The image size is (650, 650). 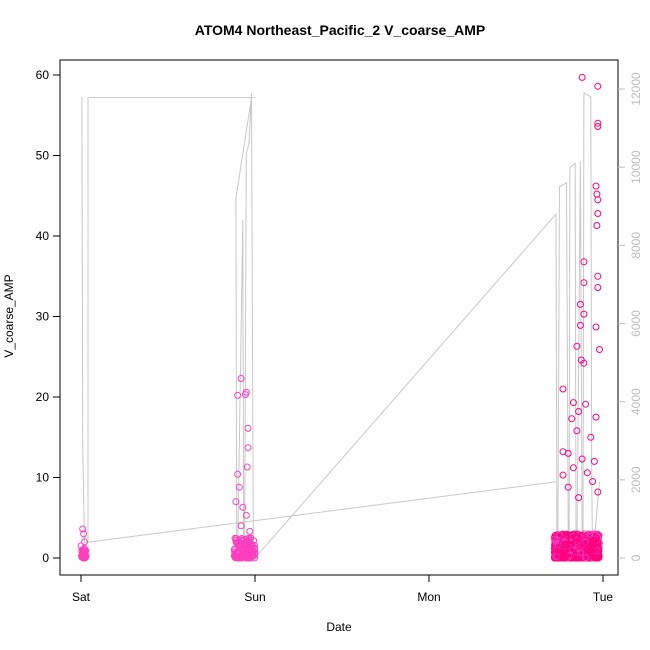 I want to click on right-y-tick-label: 2000, so click(x=636, y=479).